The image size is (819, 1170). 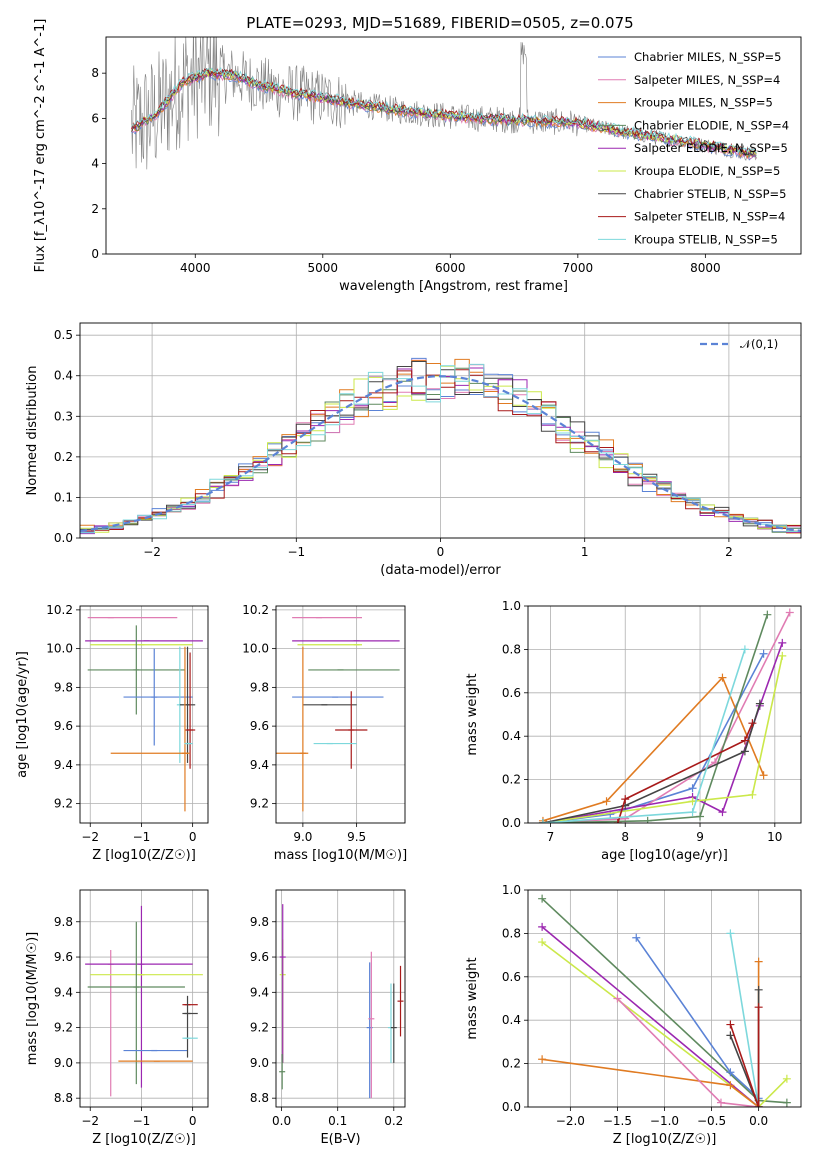 What do you see at coordinates (255, 649) in the screenshot?
I see `y-tick-label: 10.0` at bounding box center [255, 649].